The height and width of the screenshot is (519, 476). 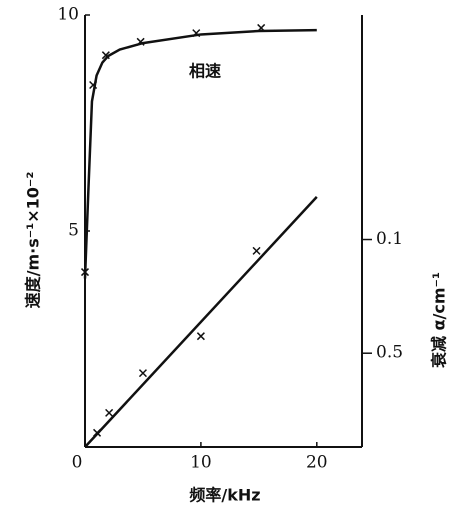 What do you see at coordinates (224, 495) in the screenshot?
I see `x-axis-label: 频率/kHz` at bounding box center [224, 495].